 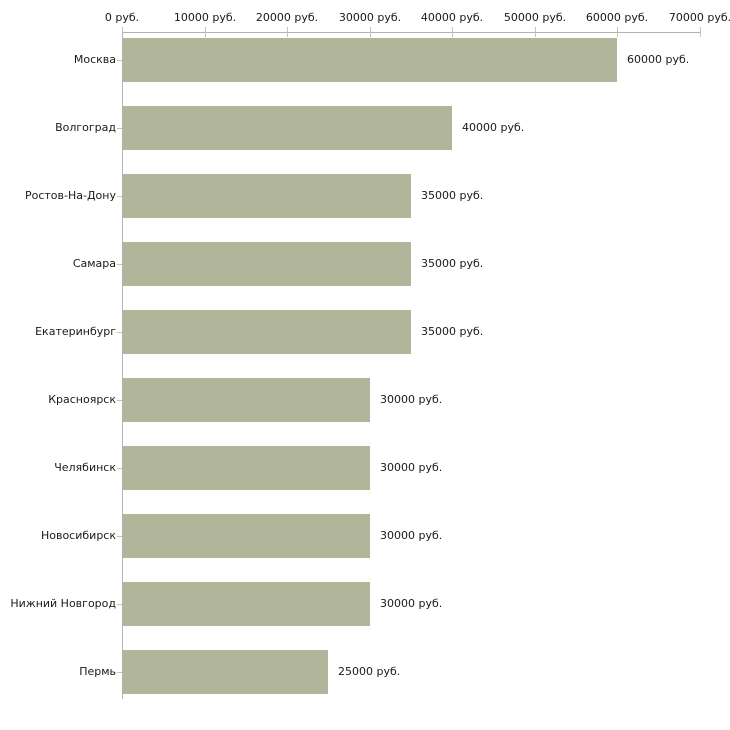 What do you see at coordinates (370, 17) in the screenshot?
I see `x-tick-label: 30000 руб.` at bounding box center [370, 17].